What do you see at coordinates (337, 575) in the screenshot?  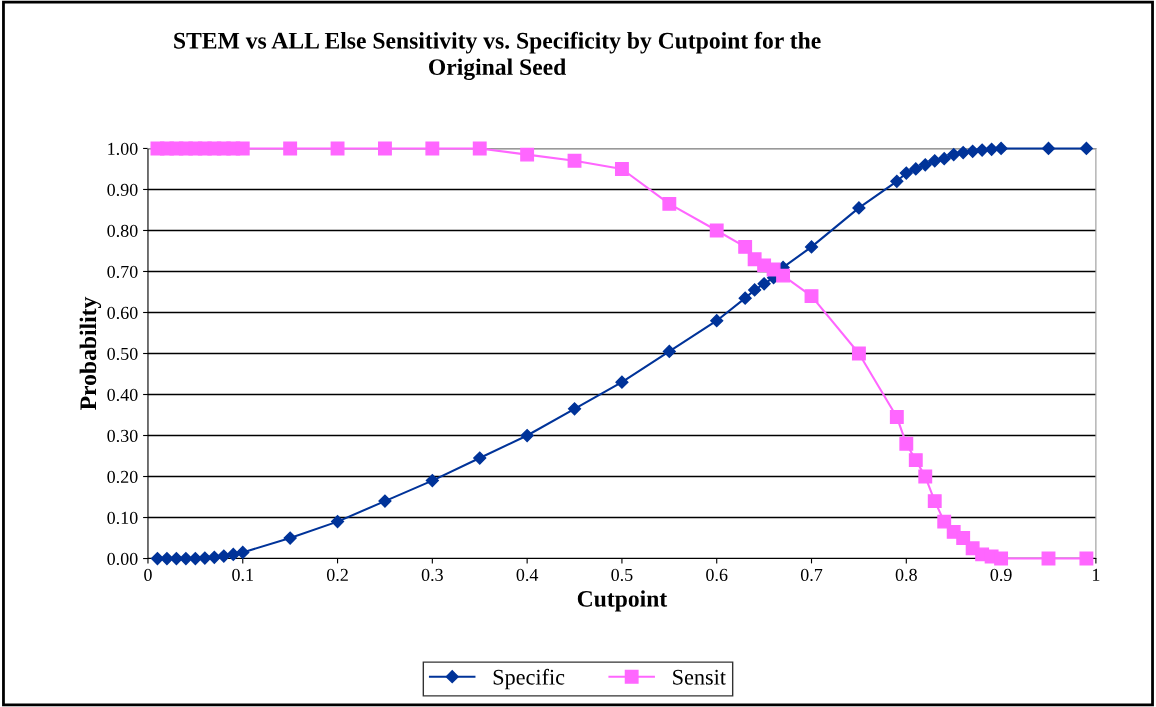 I see `x-tick-label: 0.2` at bounding box center [337, 575].